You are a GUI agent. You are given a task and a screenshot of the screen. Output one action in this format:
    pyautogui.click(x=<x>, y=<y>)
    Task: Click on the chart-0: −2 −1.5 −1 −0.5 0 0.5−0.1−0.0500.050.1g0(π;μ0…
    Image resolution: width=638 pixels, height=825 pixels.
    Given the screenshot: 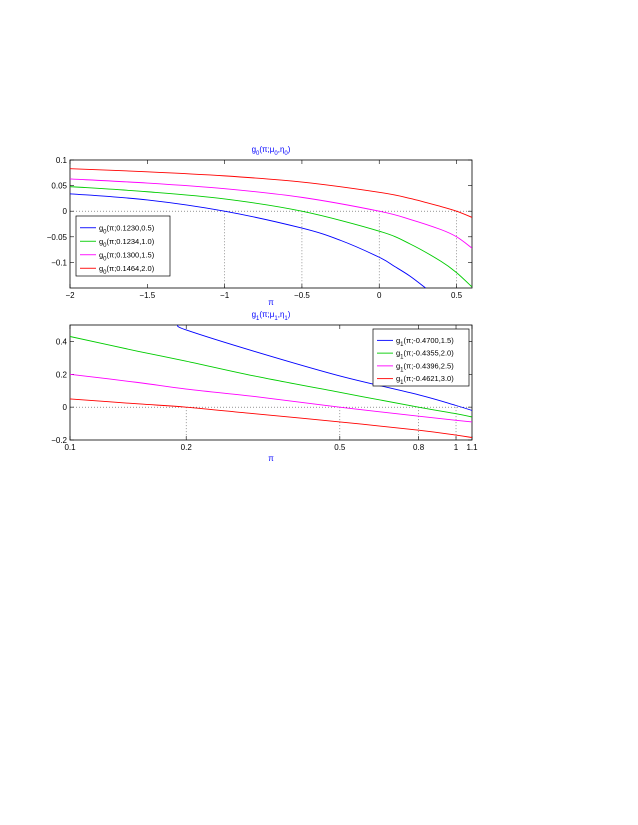 What is the action you would take?
    pyautogui.click(x=260, y=226)
    